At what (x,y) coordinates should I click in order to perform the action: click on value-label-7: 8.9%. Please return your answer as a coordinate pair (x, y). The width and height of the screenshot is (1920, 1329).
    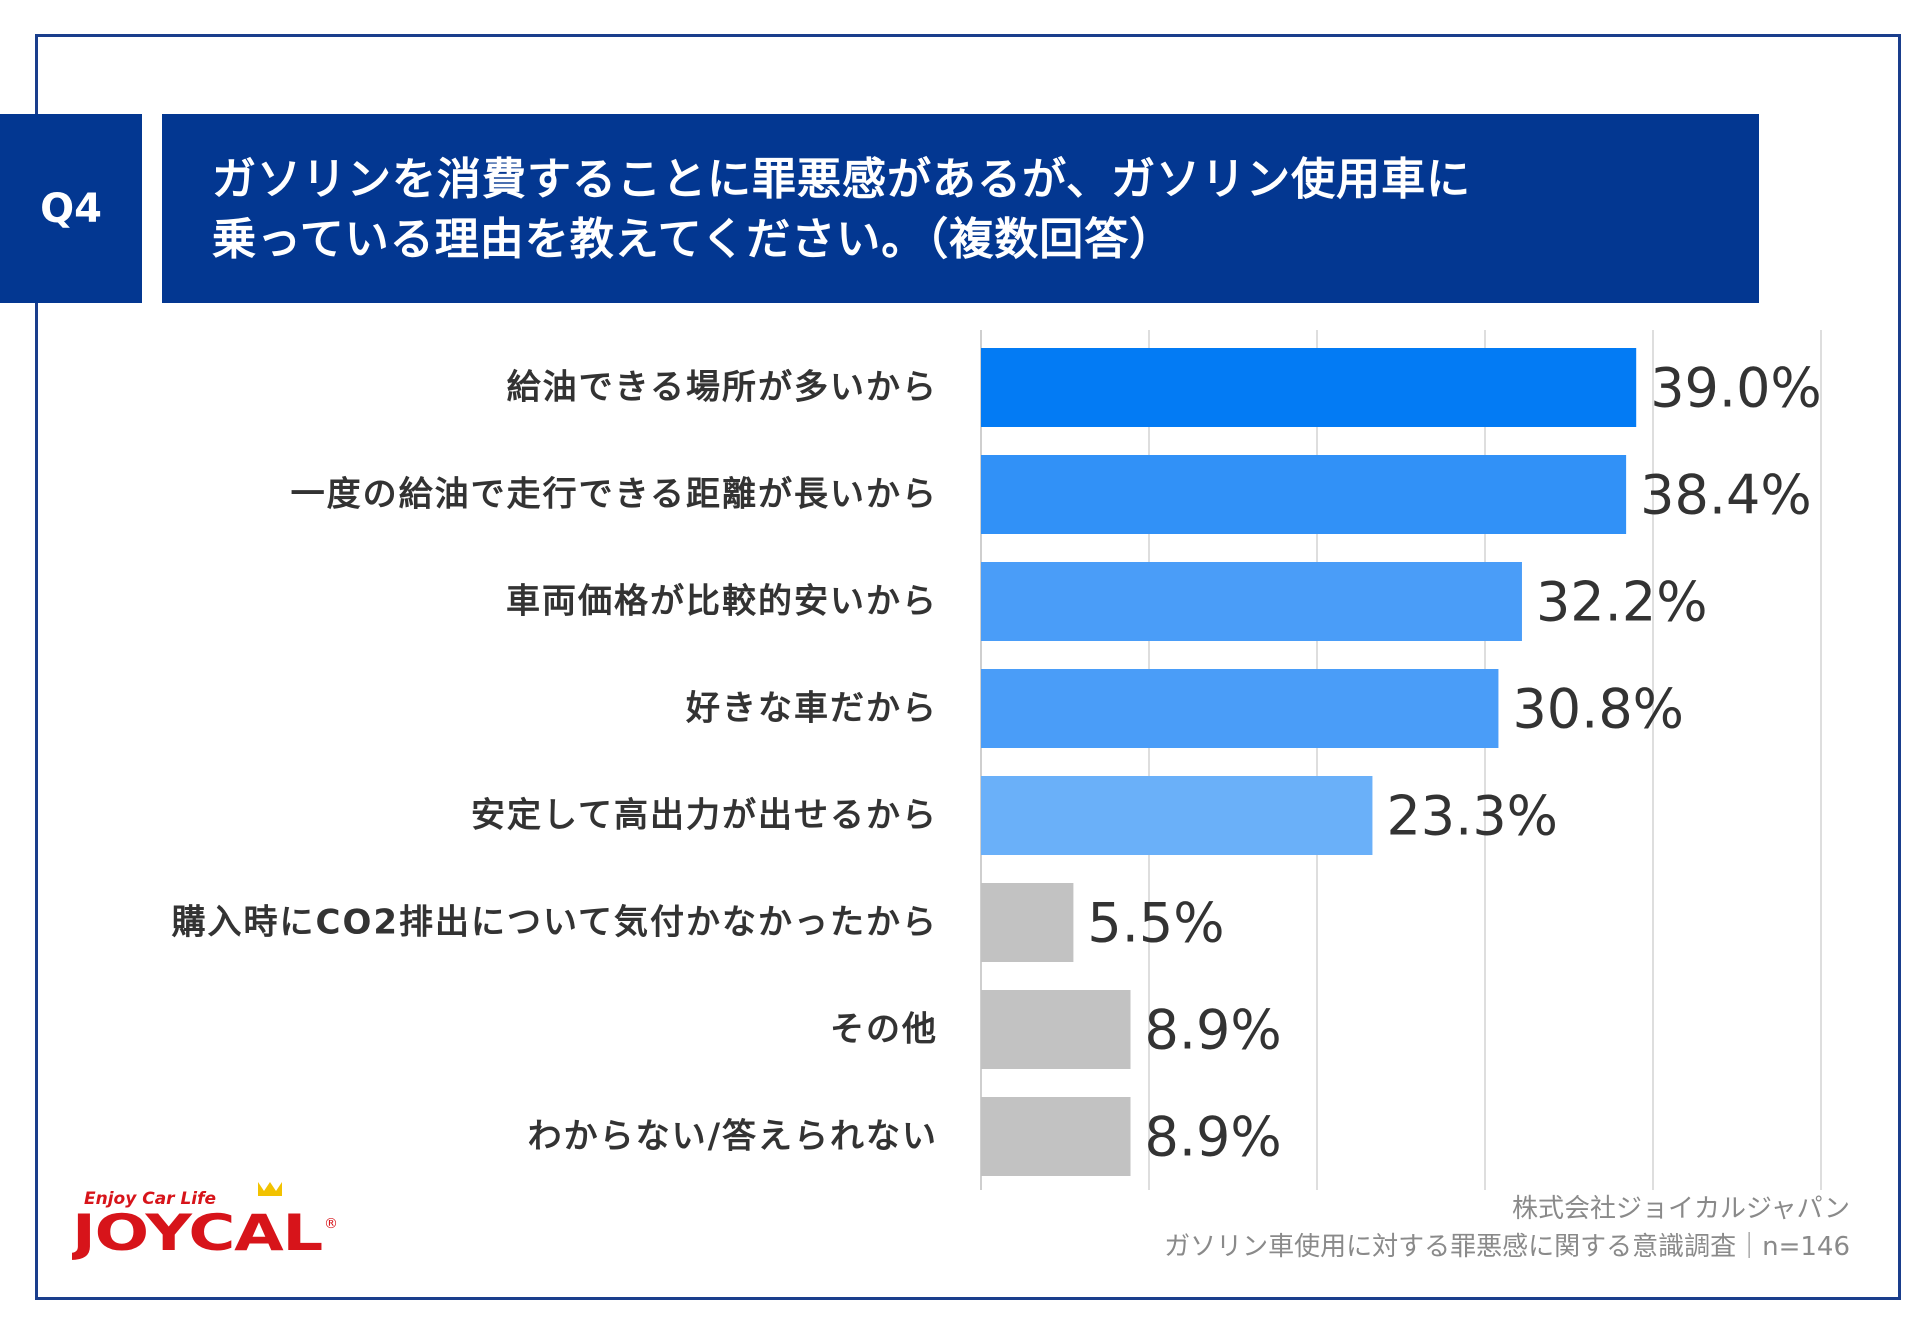
    Looking at the image, I should click on (1213, 1030).